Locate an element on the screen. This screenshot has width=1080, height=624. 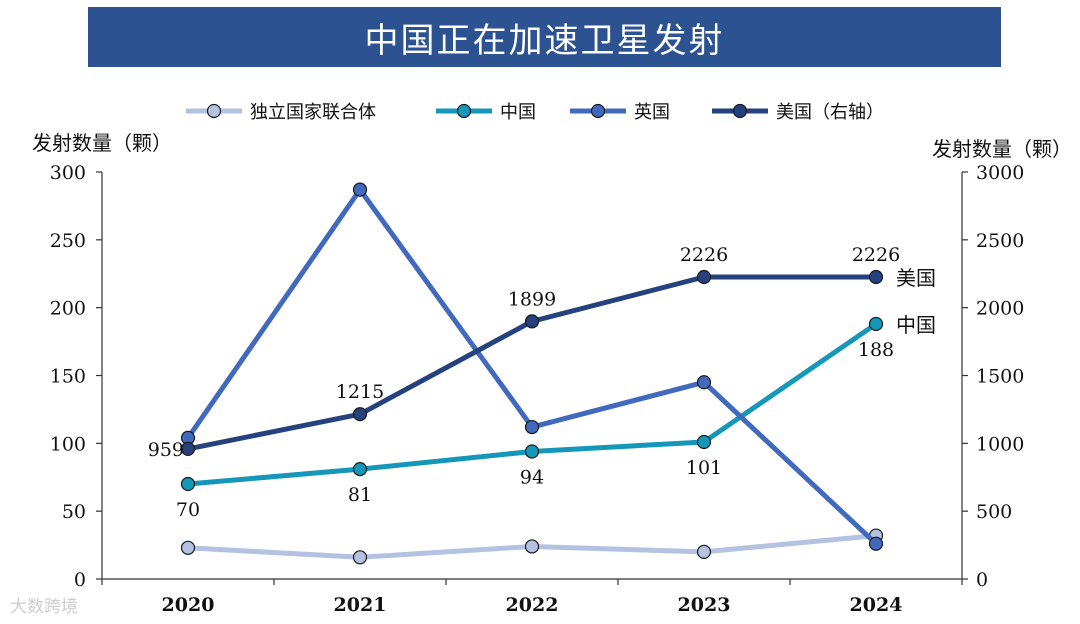
data-label: 101 is located at coordinates (704, 468).